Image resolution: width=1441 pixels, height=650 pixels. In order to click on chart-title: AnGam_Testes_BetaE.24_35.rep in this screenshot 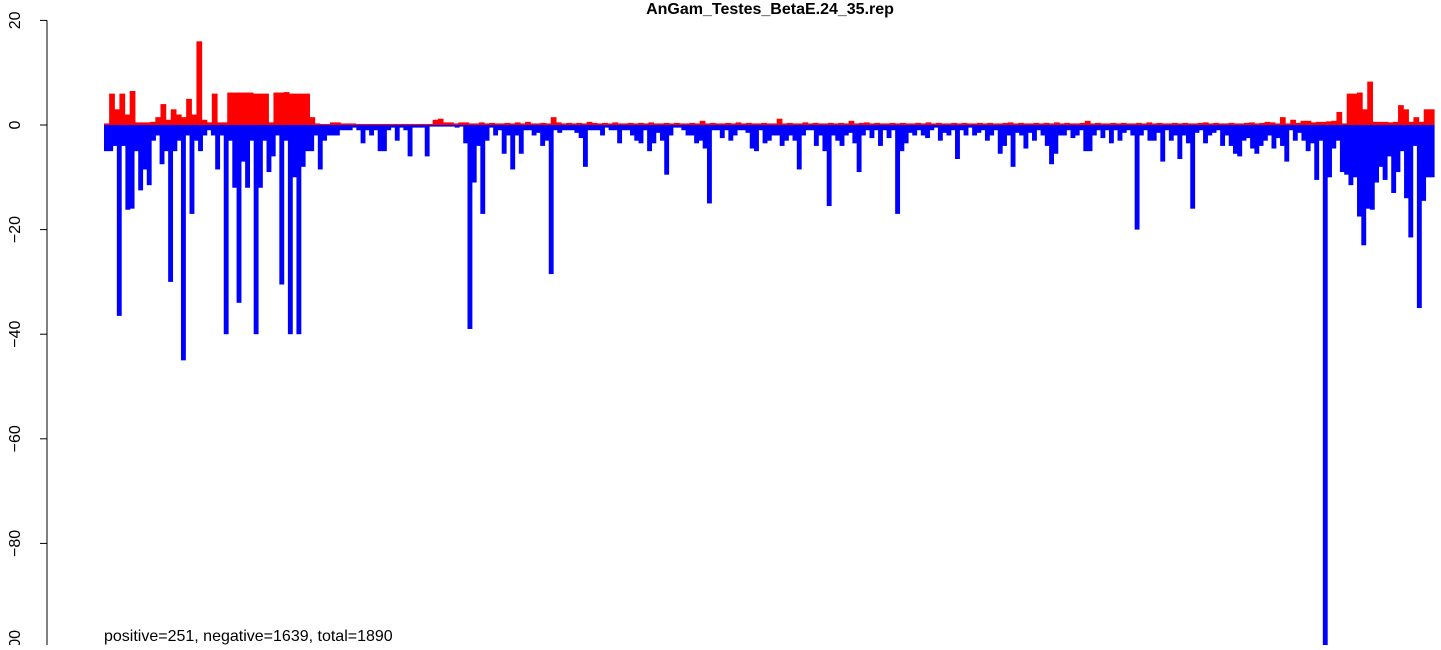, I will do `click(770, 9)`.